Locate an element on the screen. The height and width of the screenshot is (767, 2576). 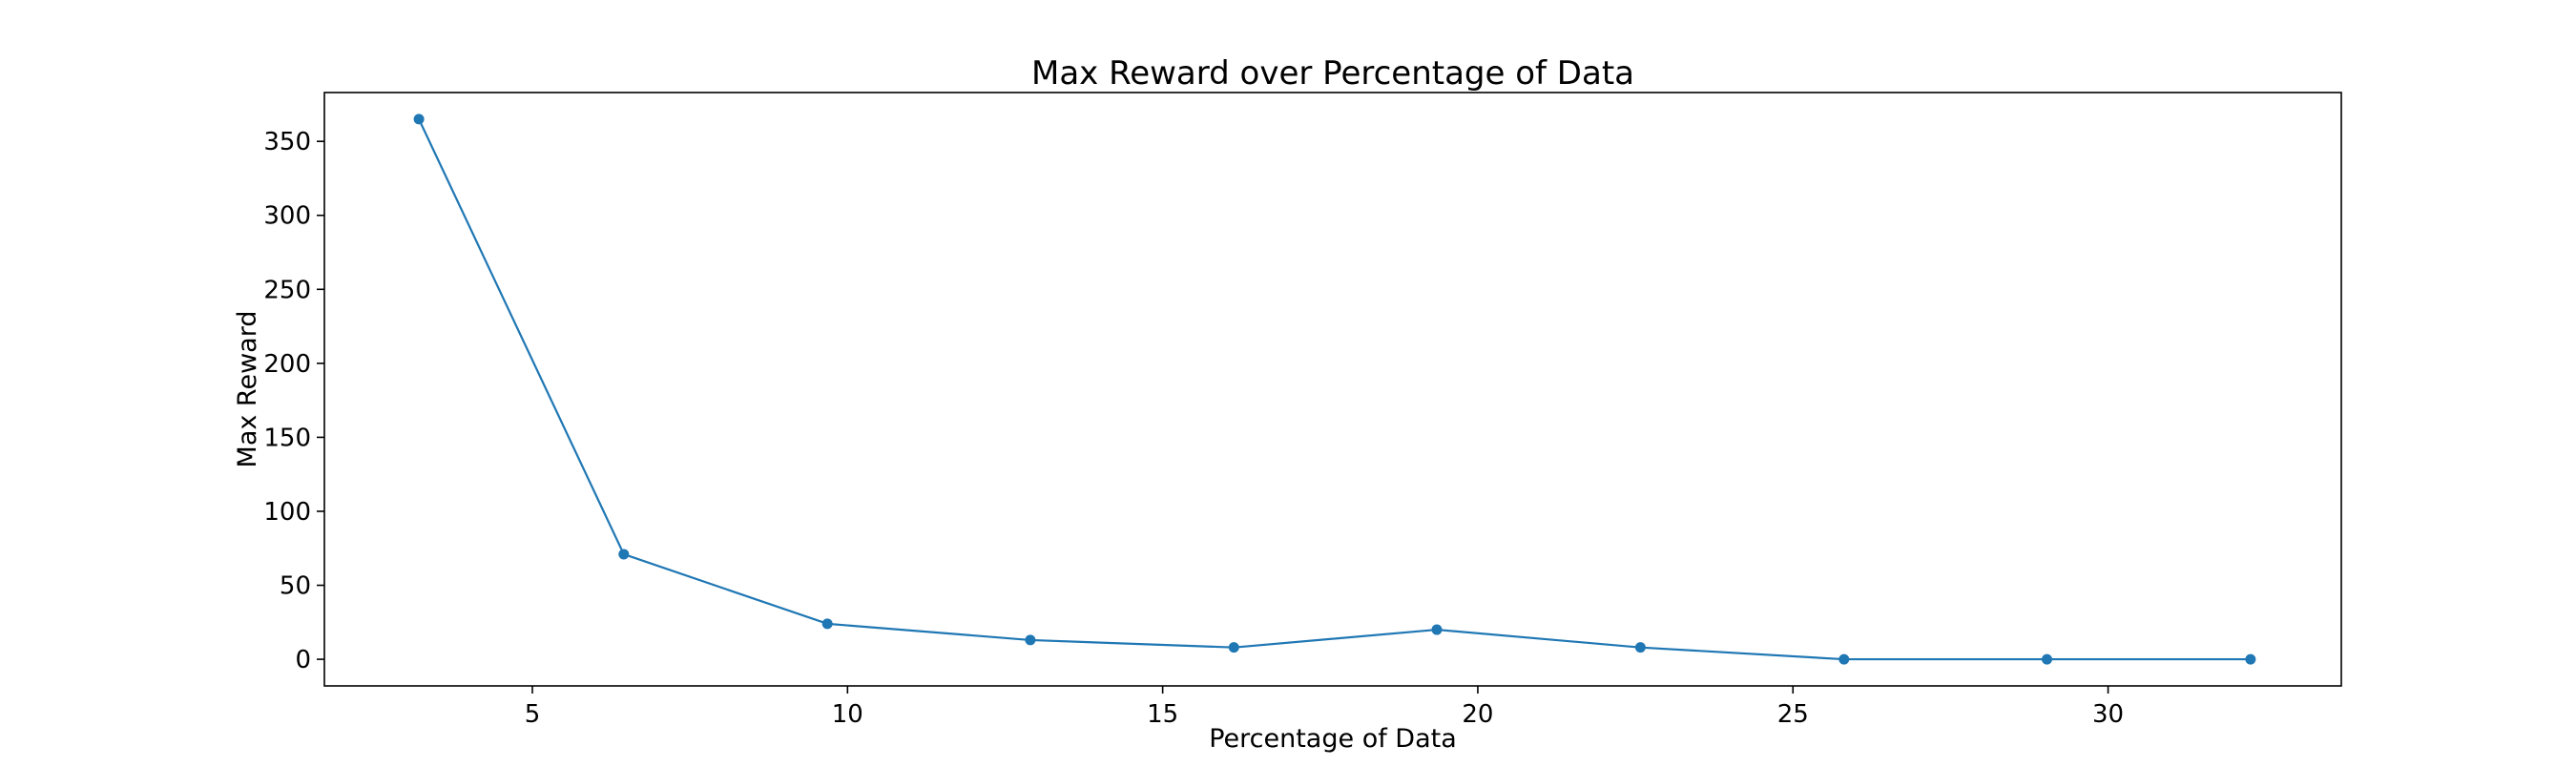
y-tick-label: 300 is located at coordinates (287, 216).